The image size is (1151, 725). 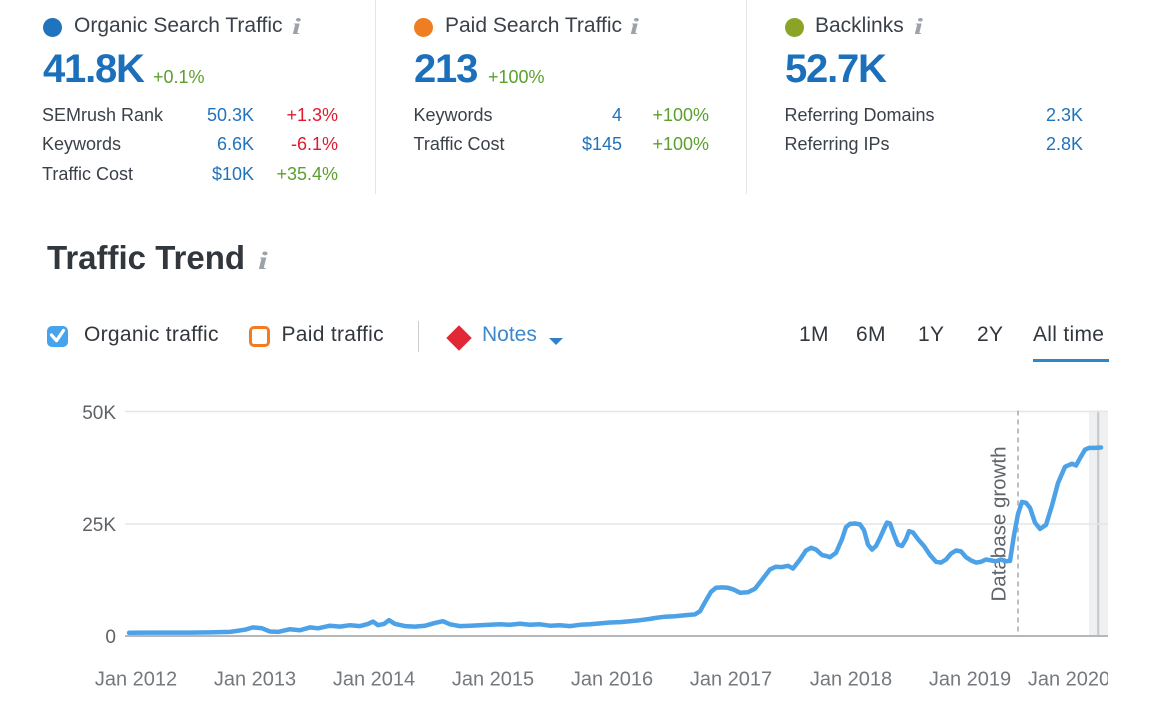 What do you see at coordinates (851, 680) in the screenshot?
I see `svg-text: Jan 2018` at bounding box center [851, 680].